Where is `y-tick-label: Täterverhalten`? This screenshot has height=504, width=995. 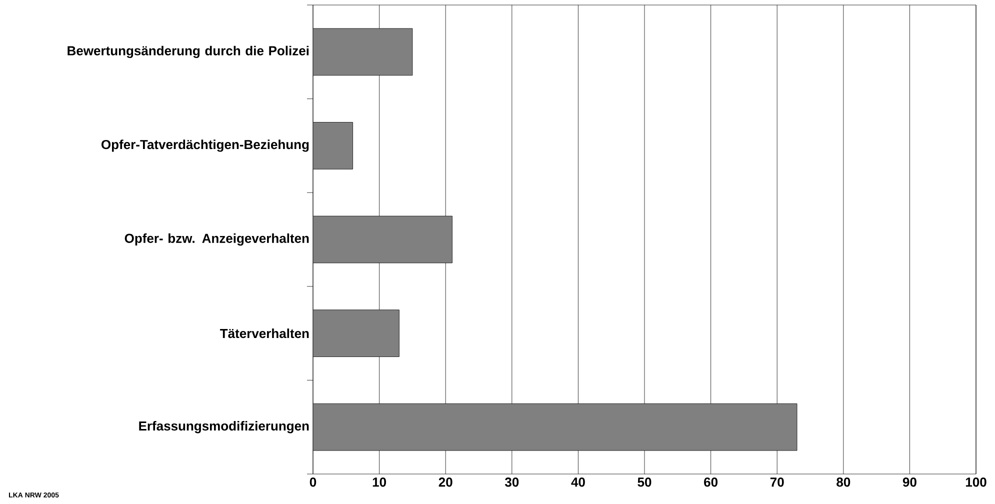 y-tick-label: Täterverhalten is located at coordinates (264, 333).